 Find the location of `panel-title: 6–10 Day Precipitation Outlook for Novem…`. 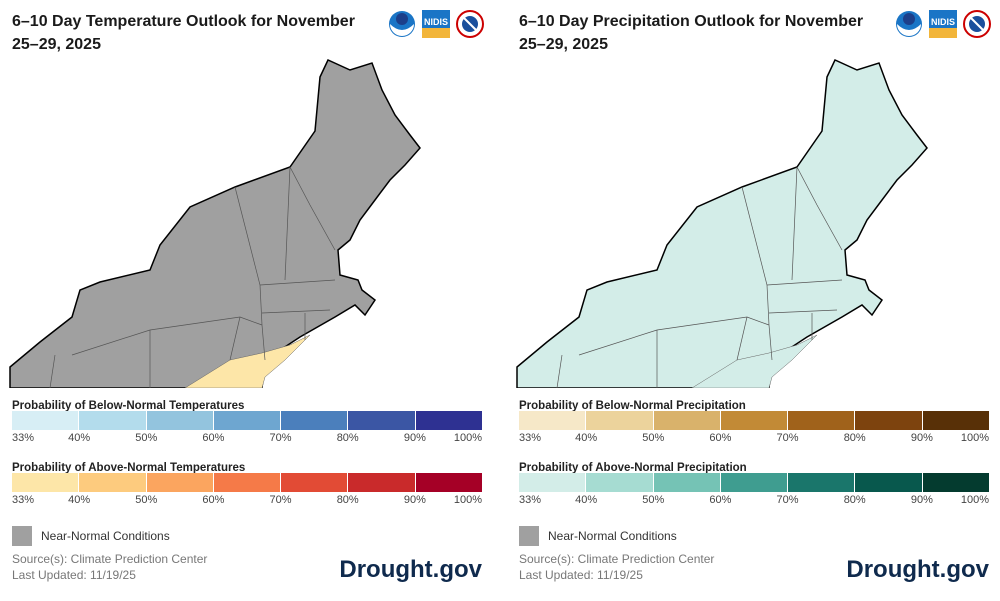

panel-title: 6–10 Day Precipitation Outlook for Novem… is located at coordinates (691, 33).